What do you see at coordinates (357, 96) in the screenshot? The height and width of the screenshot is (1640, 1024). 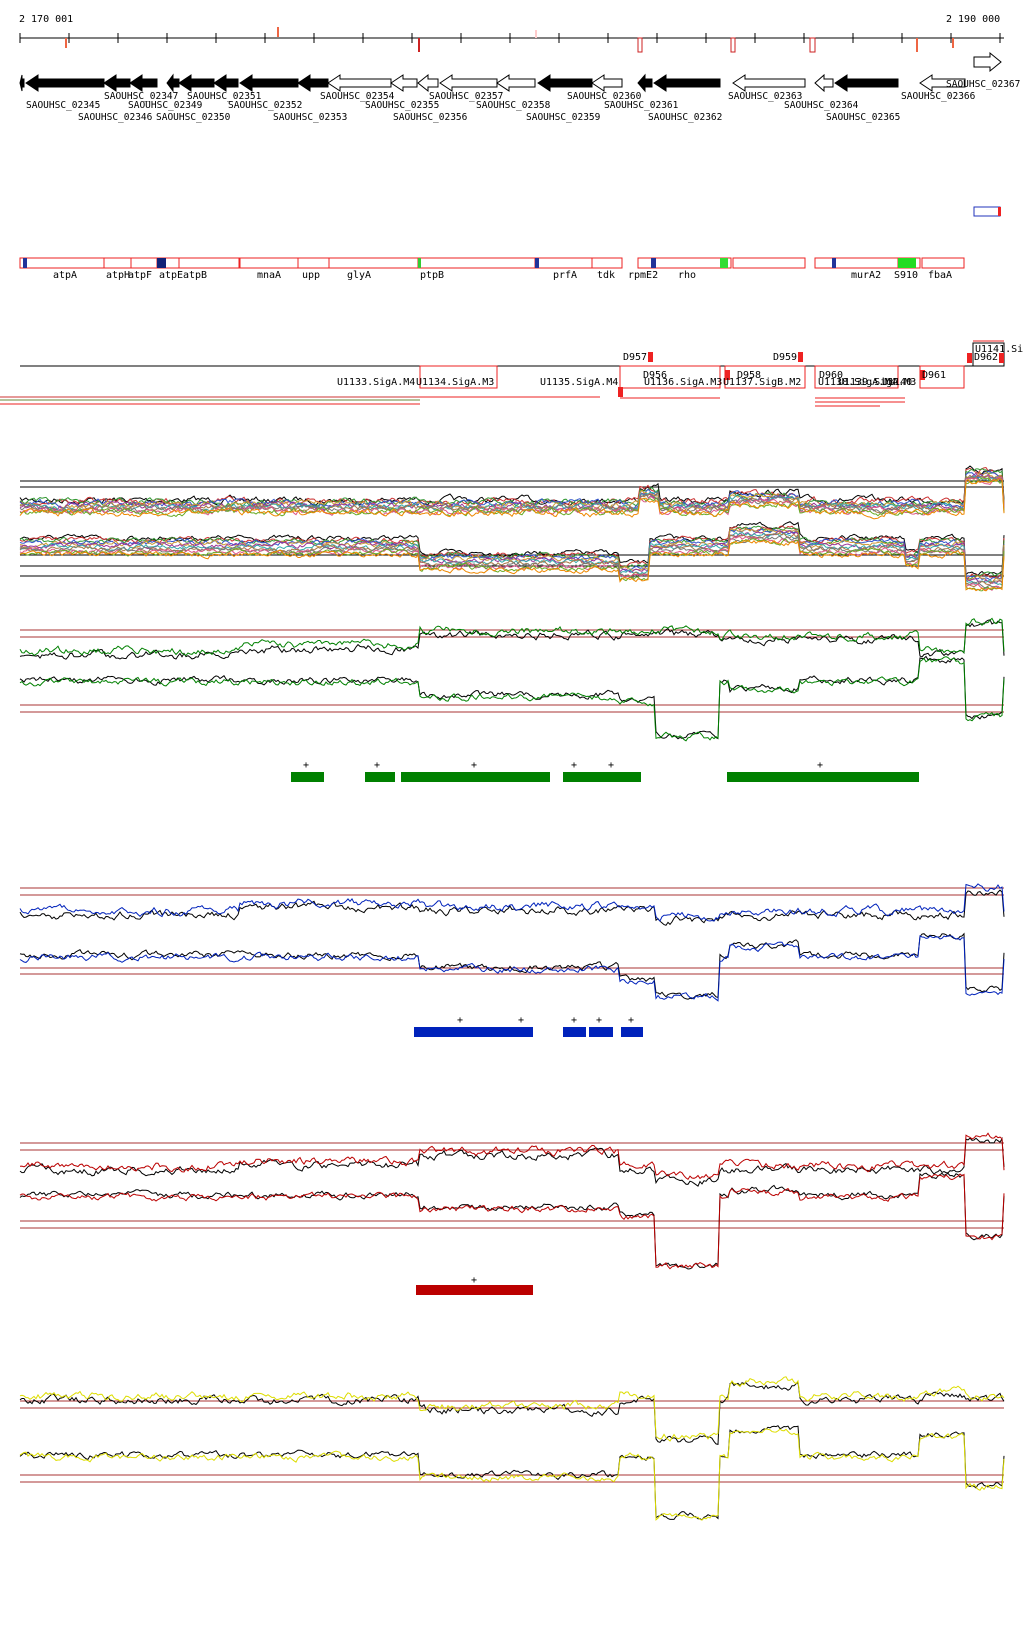 I see `gene-label: SAOUHSC_02354` at bounding box center [357, 96].